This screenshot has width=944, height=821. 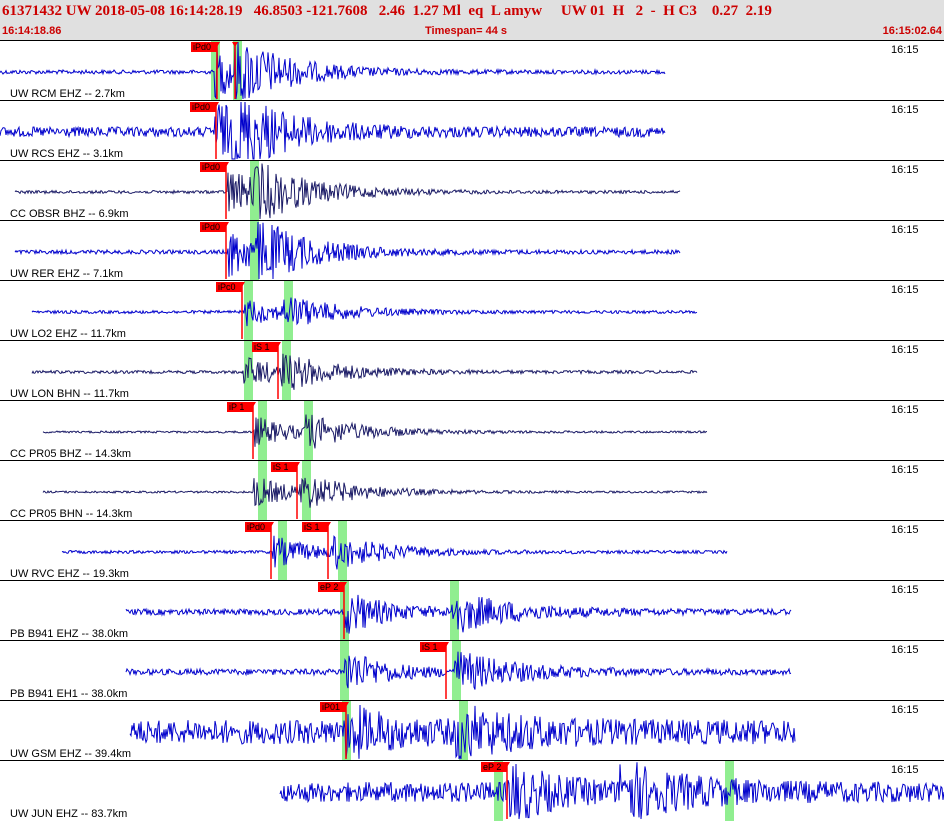 I want to click on trace-panel: iPd0 UW RER EHZ -- 7.1km 16:15, so click(x=472, y=250).